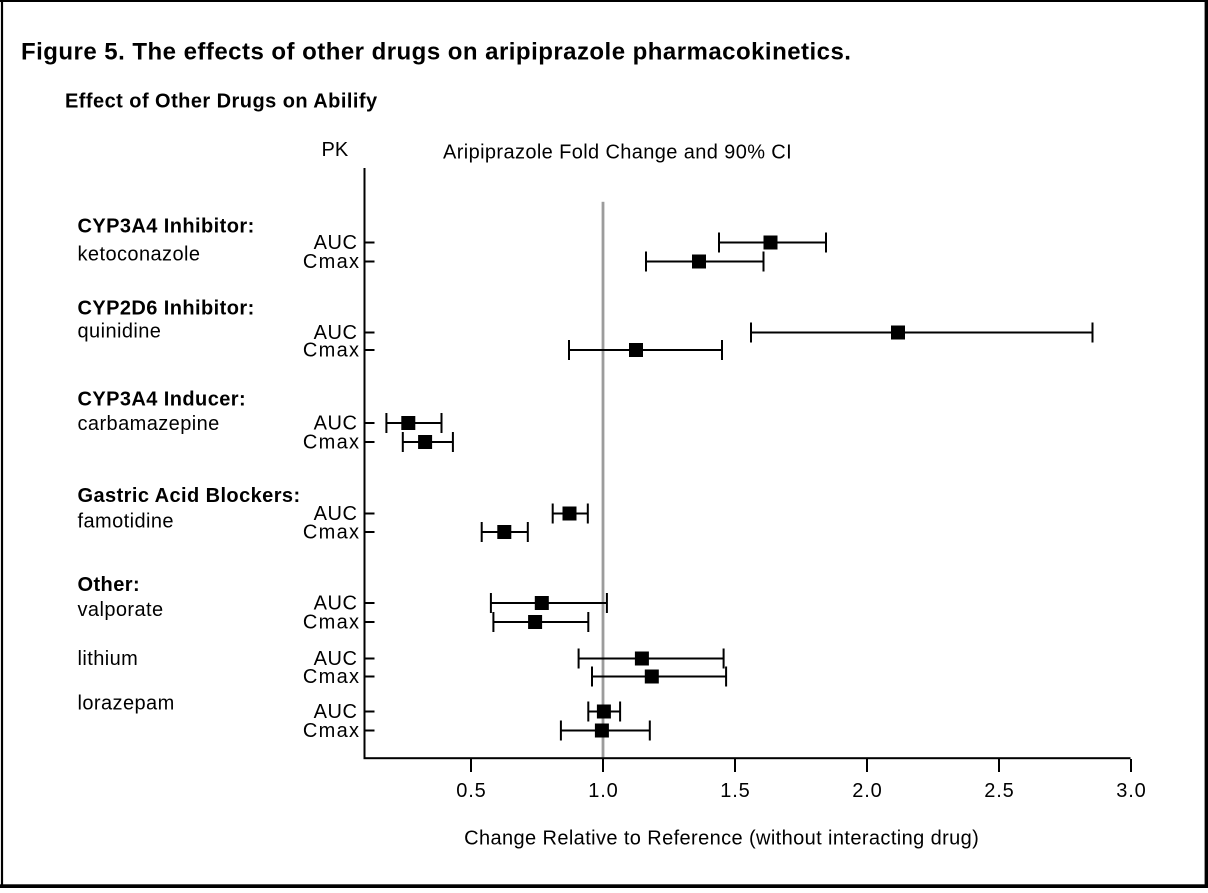 Image resolution: width=1208 pixels, height=893 pixels. I want to click on svg-text: 1.5, so click(735, 791).